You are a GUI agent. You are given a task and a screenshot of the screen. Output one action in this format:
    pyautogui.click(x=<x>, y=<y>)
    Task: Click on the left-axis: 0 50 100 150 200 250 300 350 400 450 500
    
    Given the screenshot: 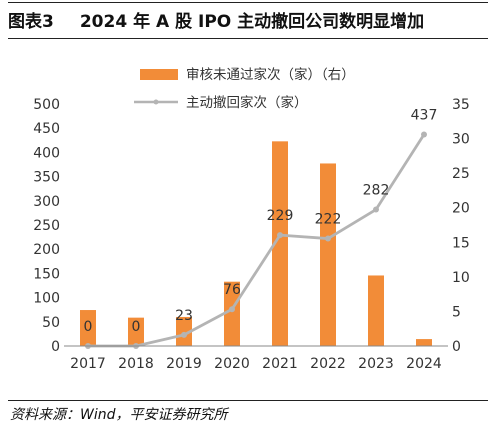 What is the action you would take?
    pyautogui.click(x=46, y=226)
    